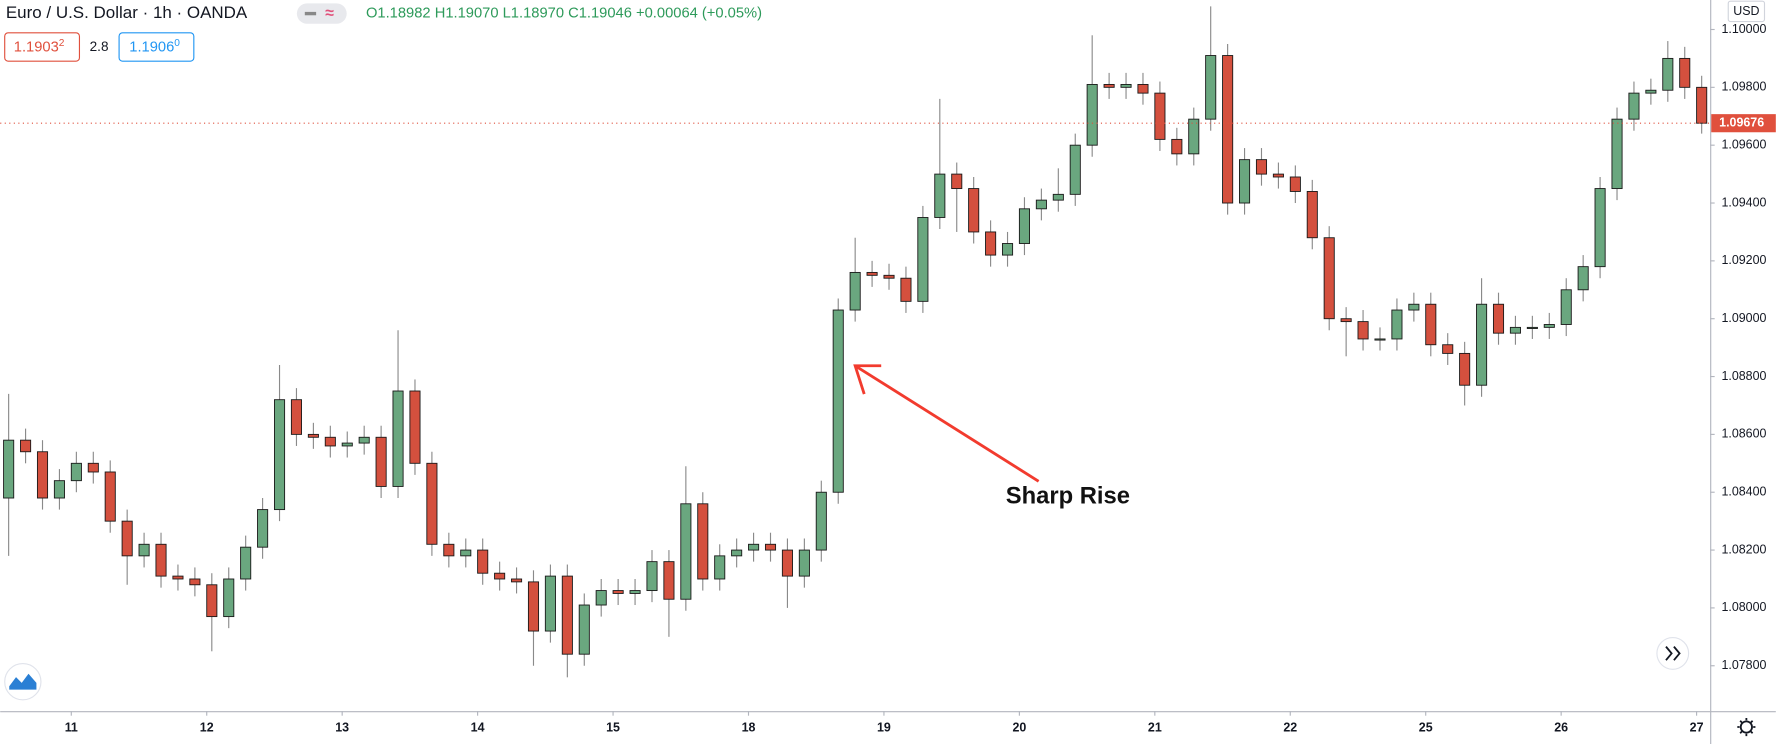 Image resolution: width=1776 pixels, height=744 pixels. I want to click on x-tick-label: 25, so click(1426, 727).